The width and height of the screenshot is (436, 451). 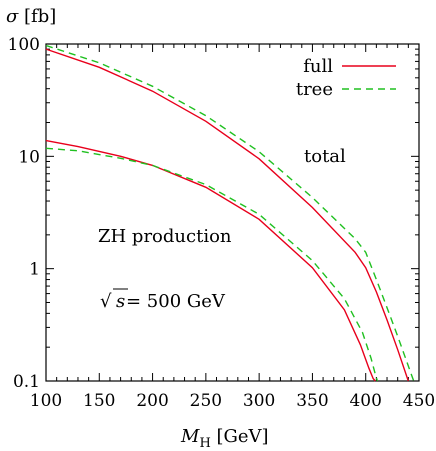 I want to click on annotation-total: total, so click(x=325, y=156).